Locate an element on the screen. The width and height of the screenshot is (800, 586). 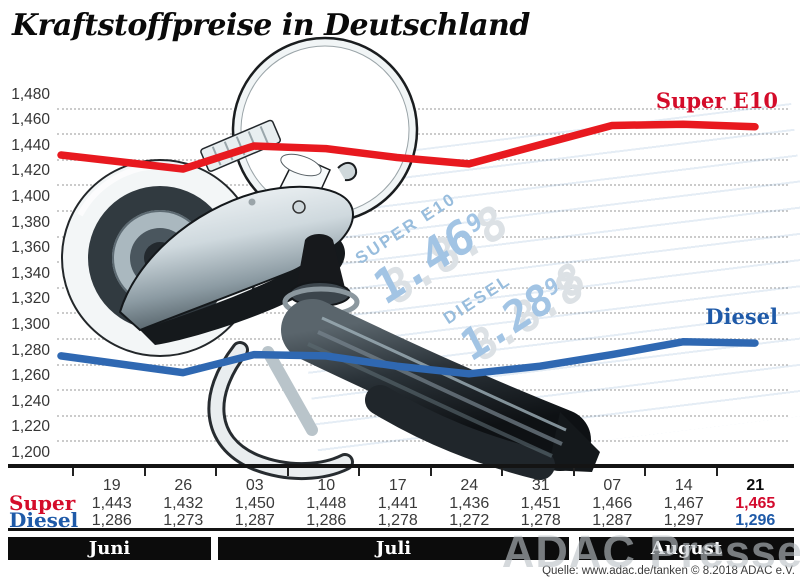
table-cell: 21 is located at coordinates (755, 485).